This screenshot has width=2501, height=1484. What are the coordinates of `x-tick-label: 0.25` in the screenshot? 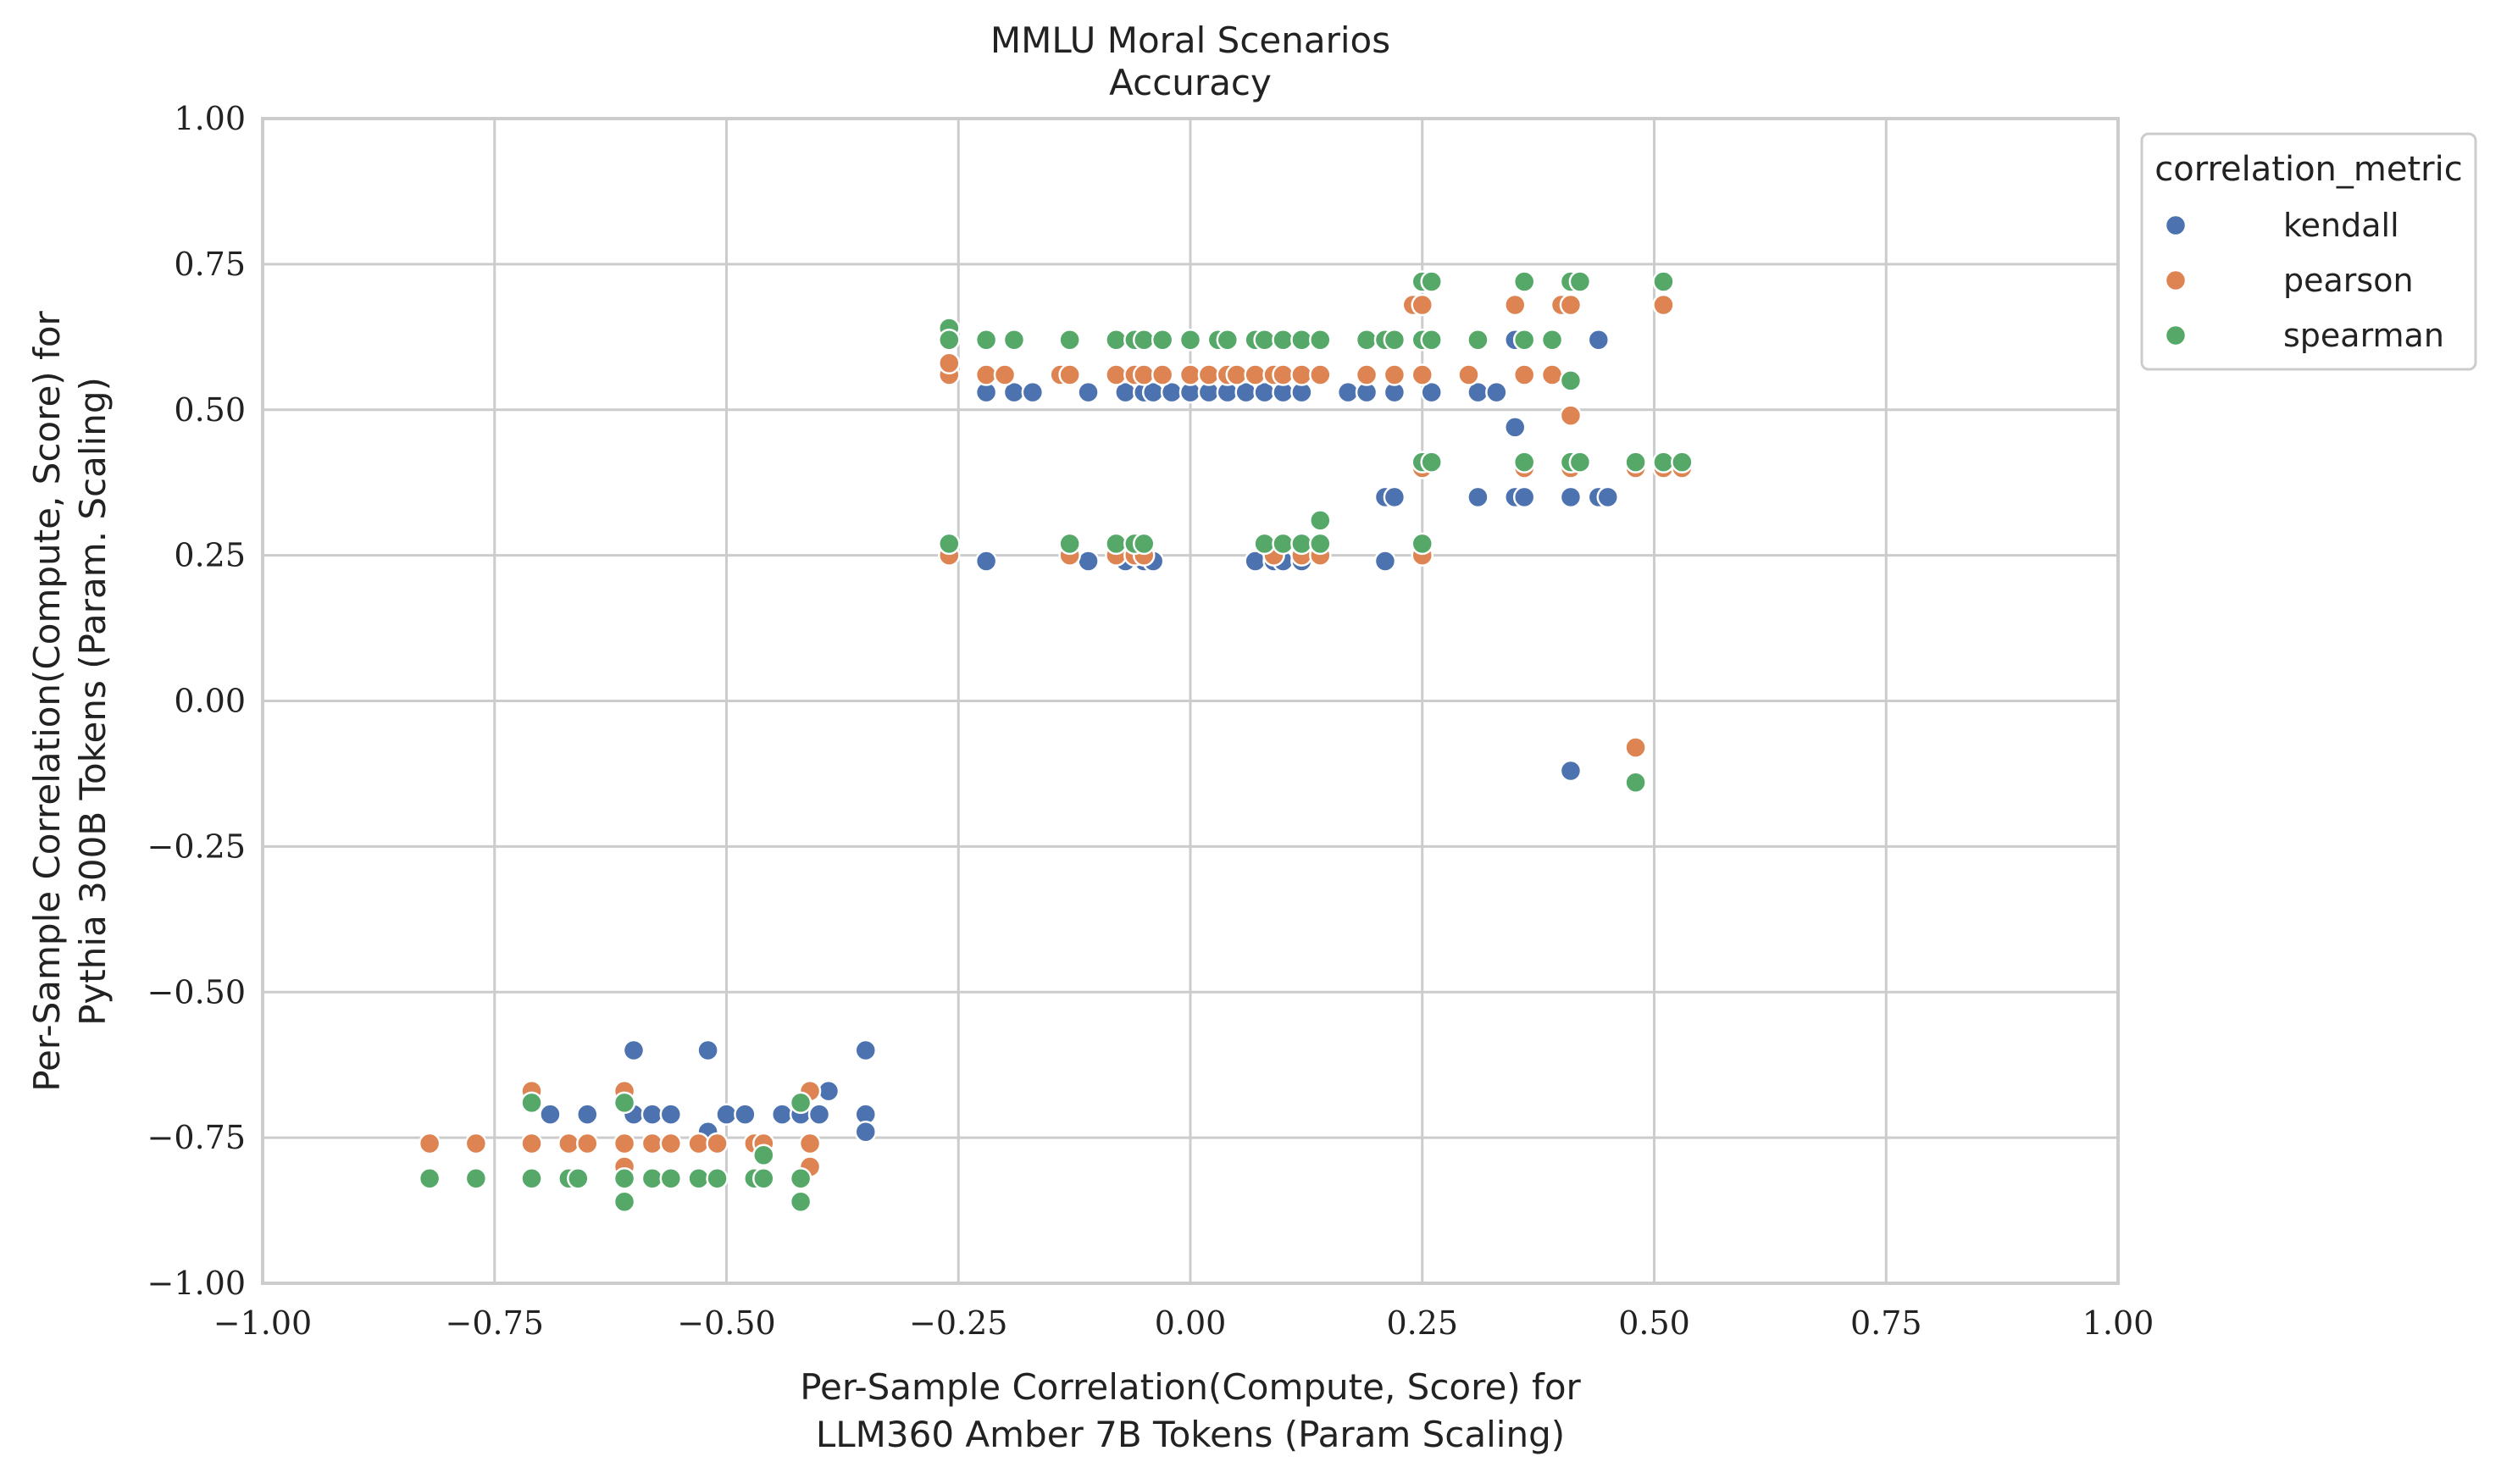 It's located at (1422, 1323).